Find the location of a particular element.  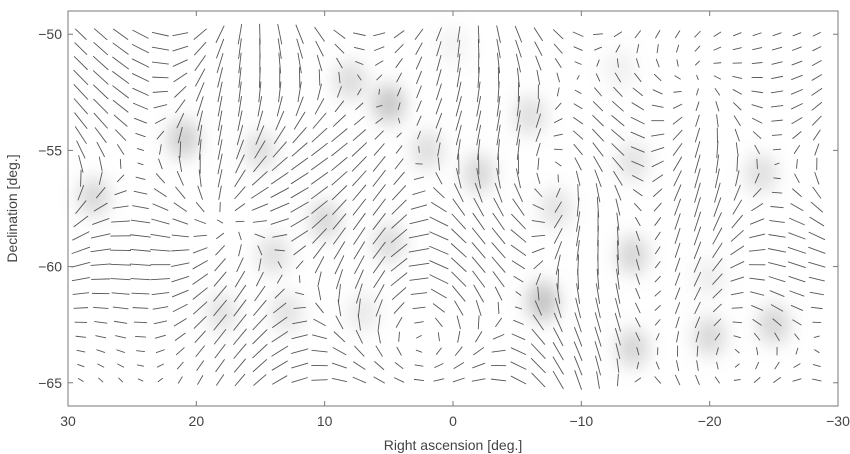

x-tick-label: 30 is located at coordinates (68, 421).